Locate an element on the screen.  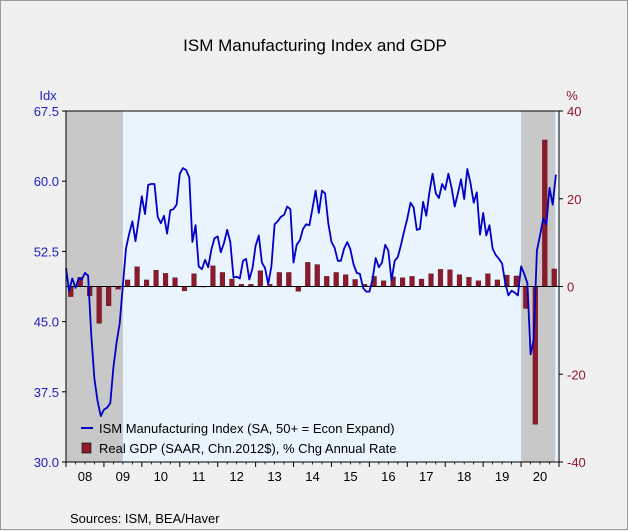
x-tick-label: 08 is located at coordinates (85, 476).